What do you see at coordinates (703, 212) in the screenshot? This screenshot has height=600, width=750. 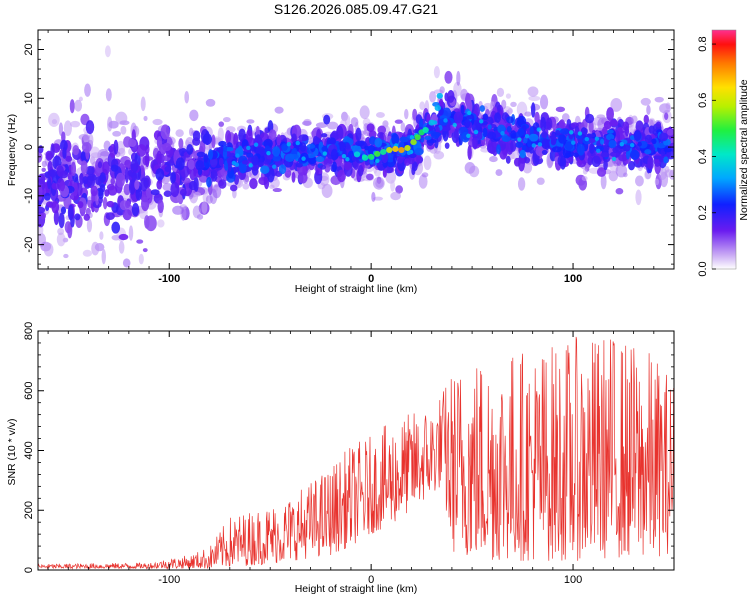 I see `colorbar-tick-label: 0.2` at bounding box center [703, 212].